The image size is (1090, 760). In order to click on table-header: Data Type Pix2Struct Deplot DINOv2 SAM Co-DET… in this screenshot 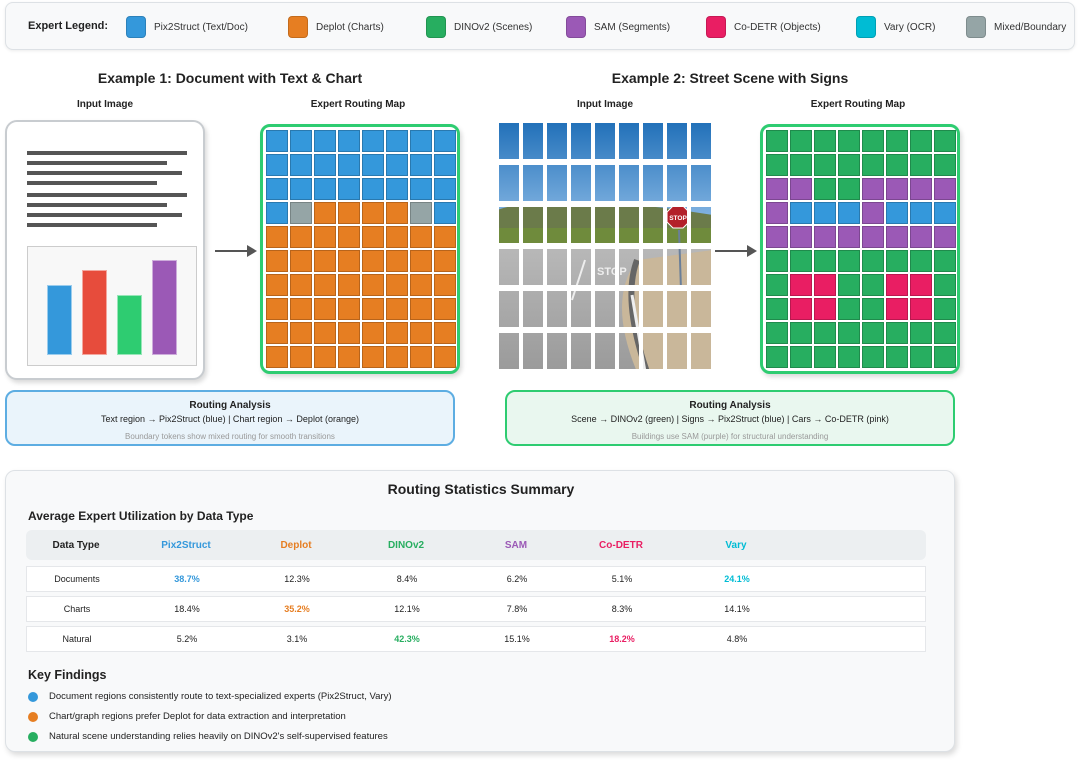, I will do `click(476, 545)`.